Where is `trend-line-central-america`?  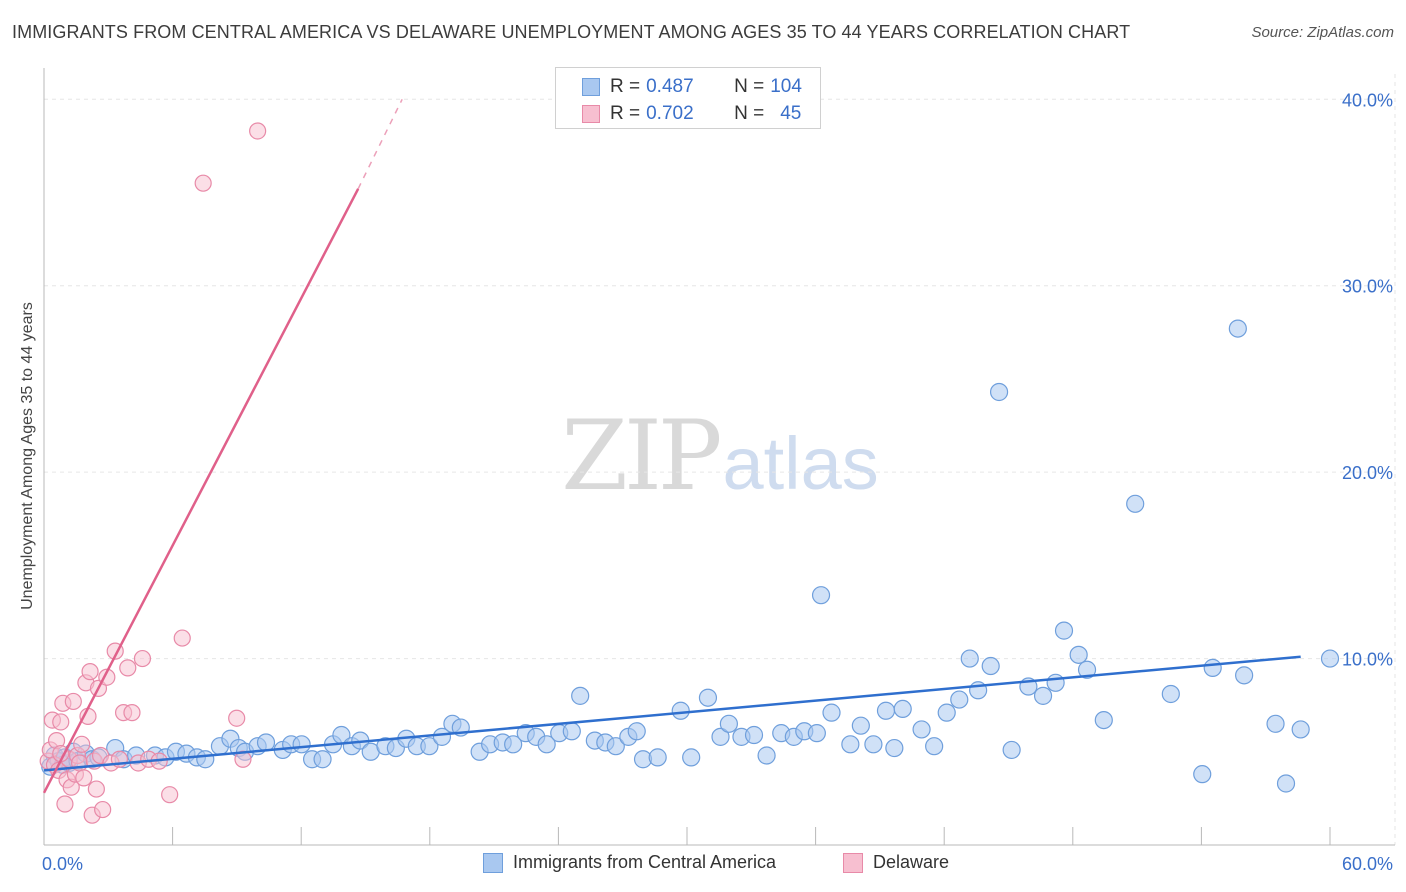
trend-line-central-america is located at coordinates (672, 713).